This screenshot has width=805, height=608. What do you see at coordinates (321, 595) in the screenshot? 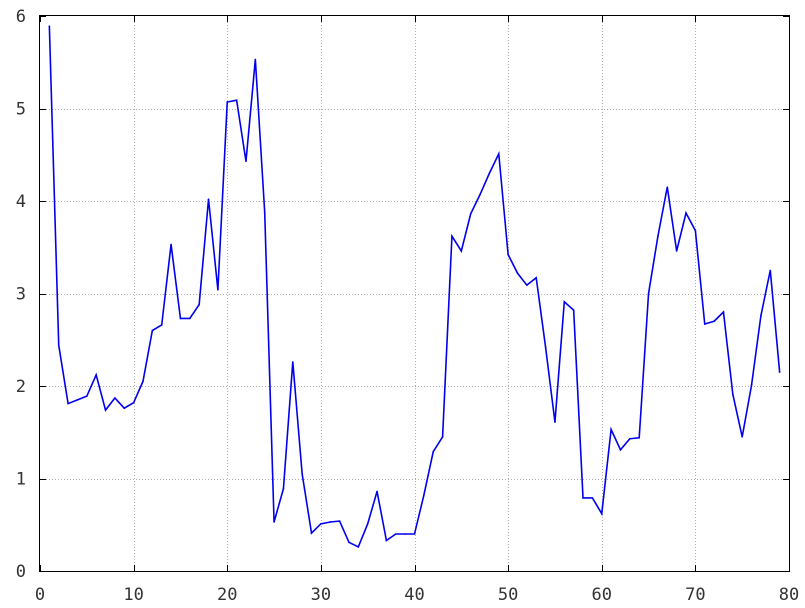
I see `x-tick-label: 30` at bounding box center [321, 595].